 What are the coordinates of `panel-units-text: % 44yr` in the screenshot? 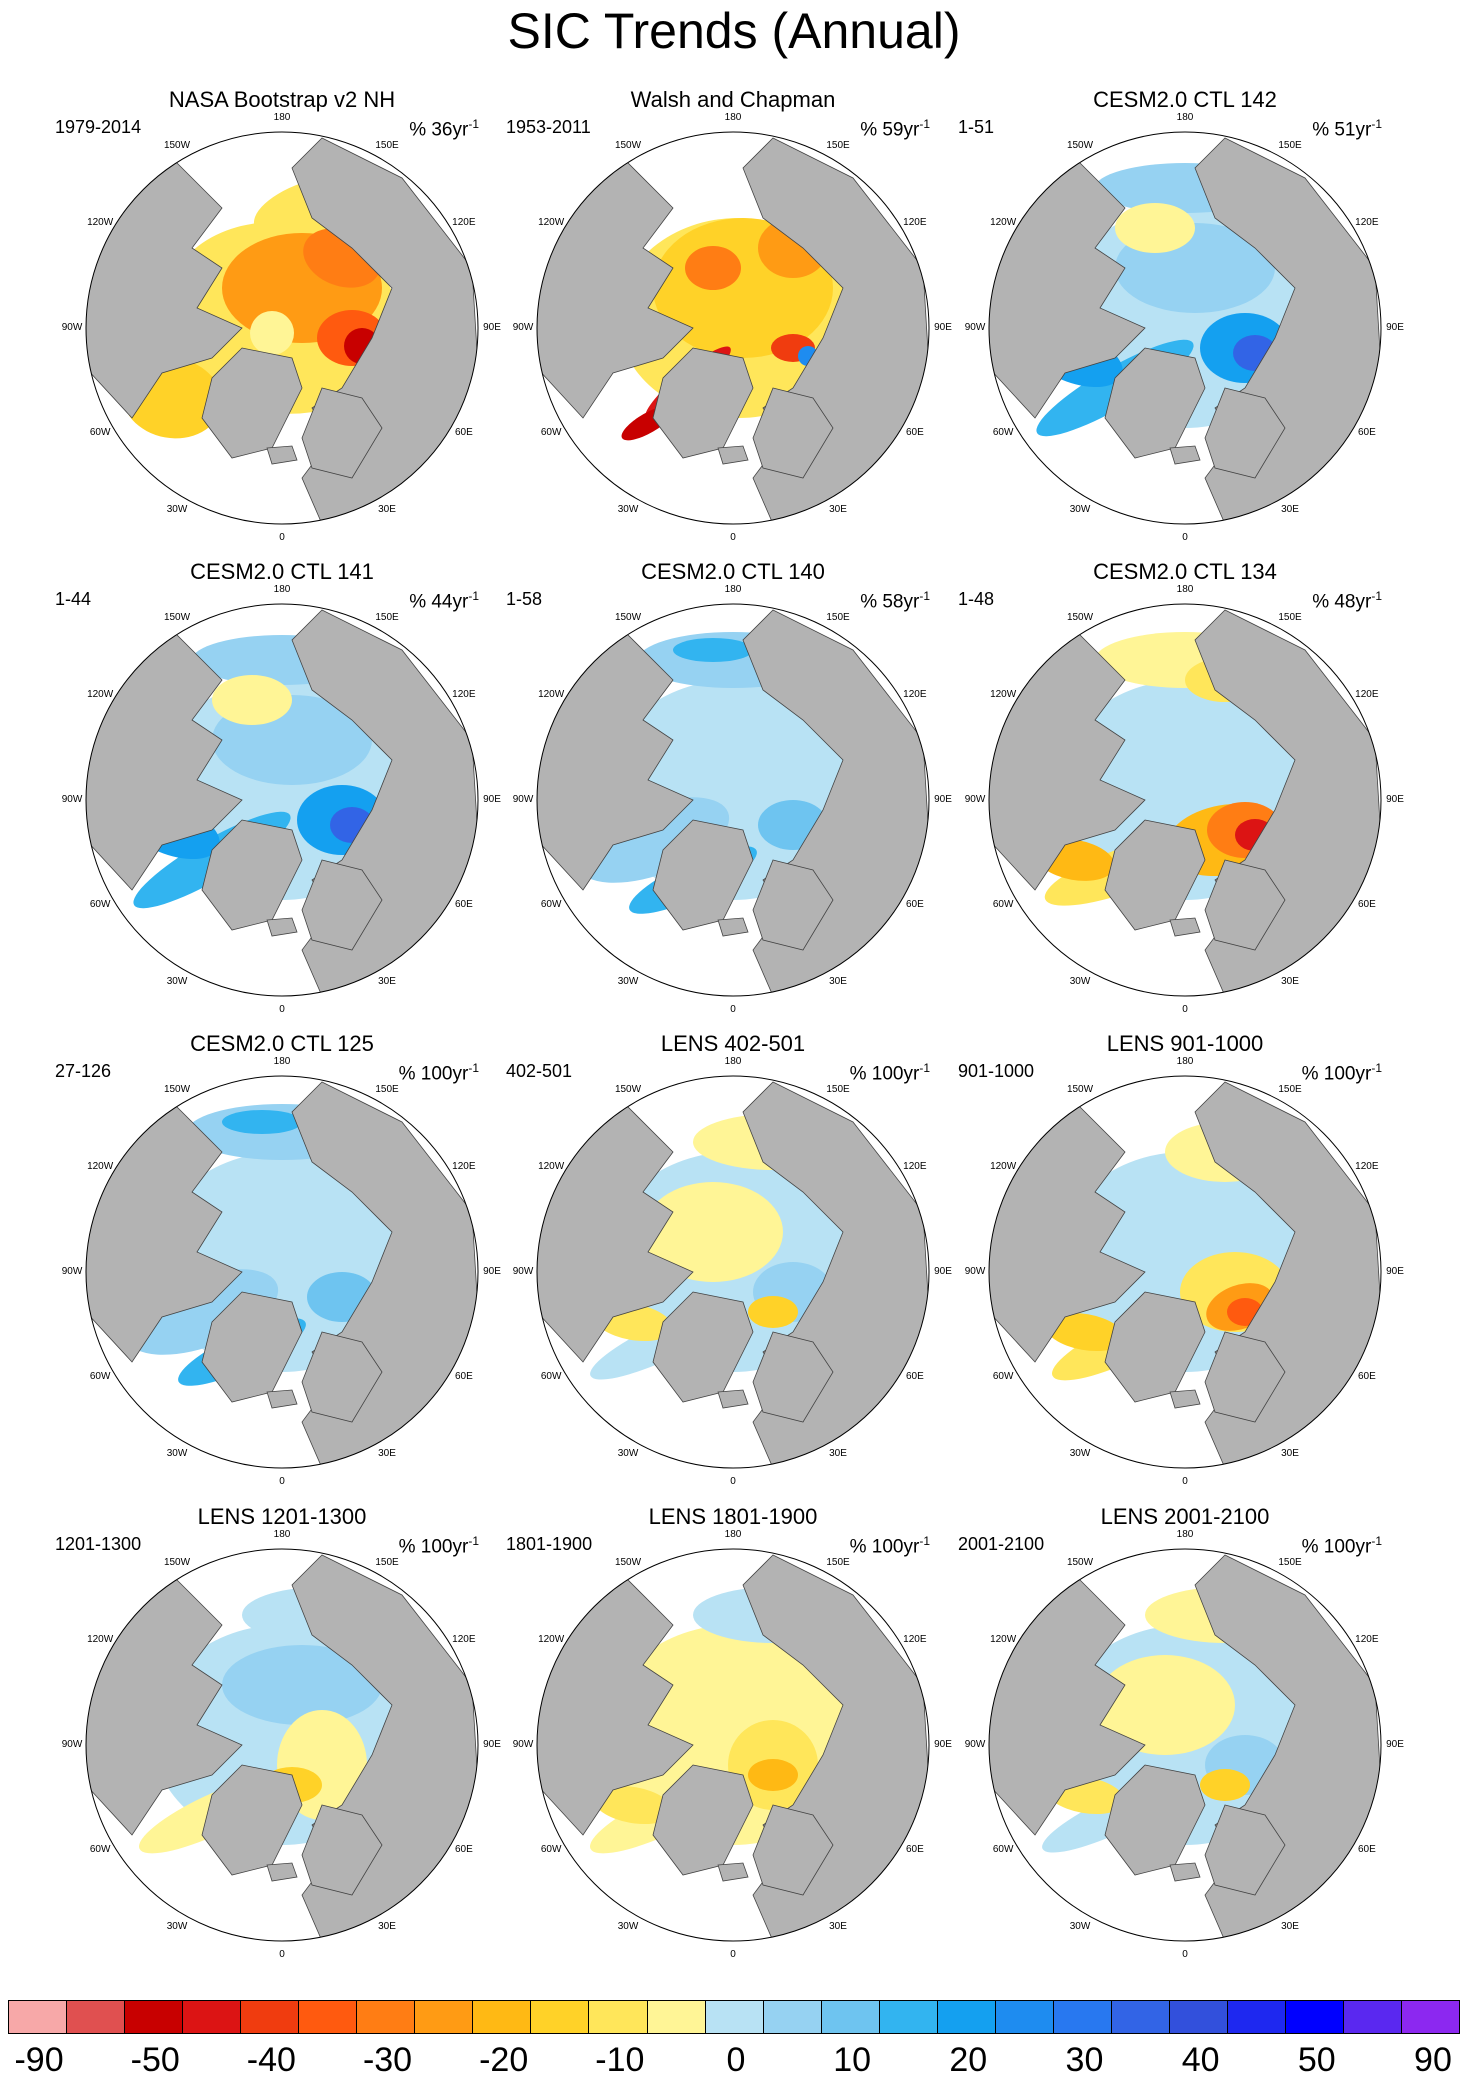 It's located at (439, 602).